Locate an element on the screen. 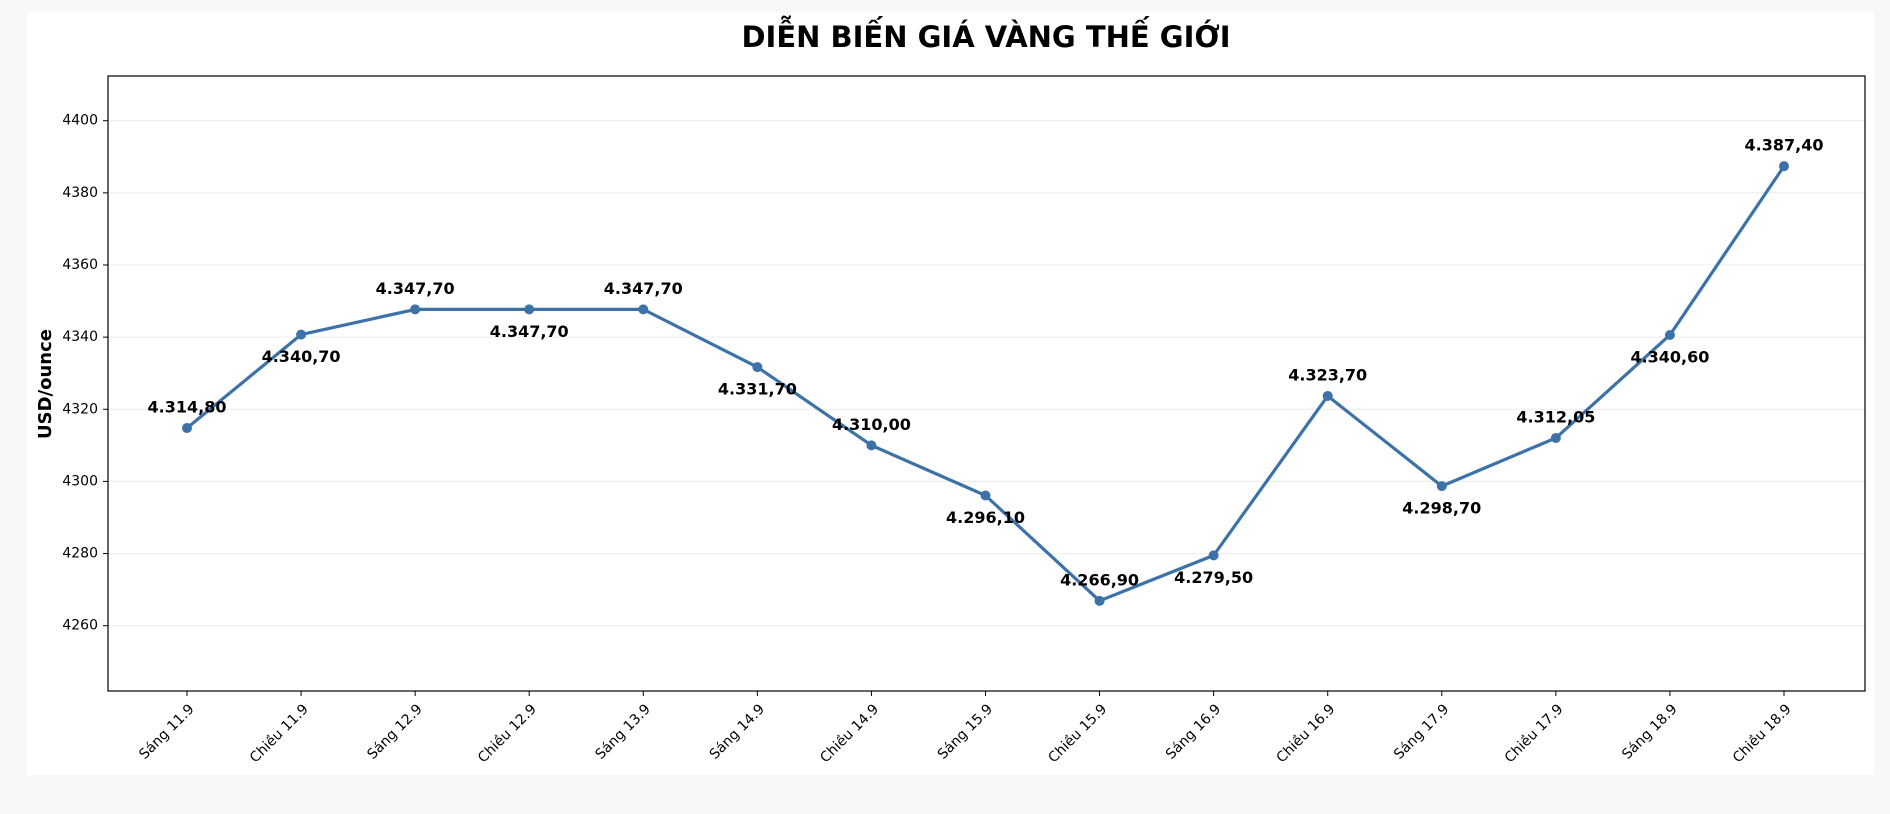 The width and height of the screenshot is (1890, 814). value-label: 4.298,70 is located at coordinates (1441, 508).